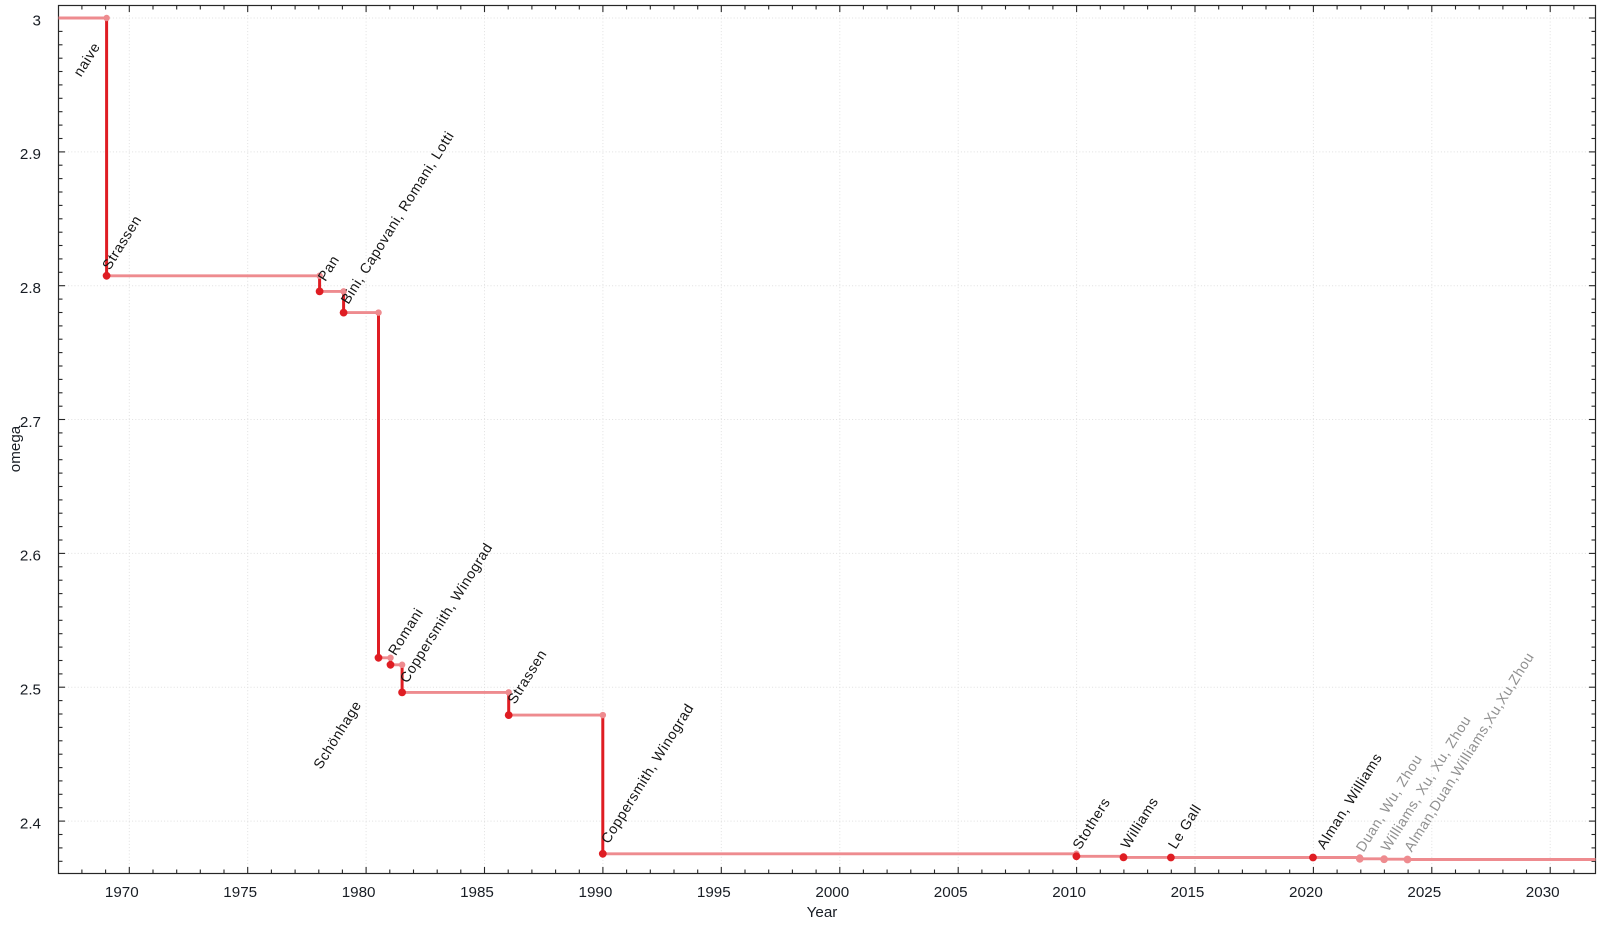 This screenshot has height=925, width=1600. What do you see at coordinates (822, 912) in the screenshot?
I see `svg-text: Year` at bounding box center [822, 912].